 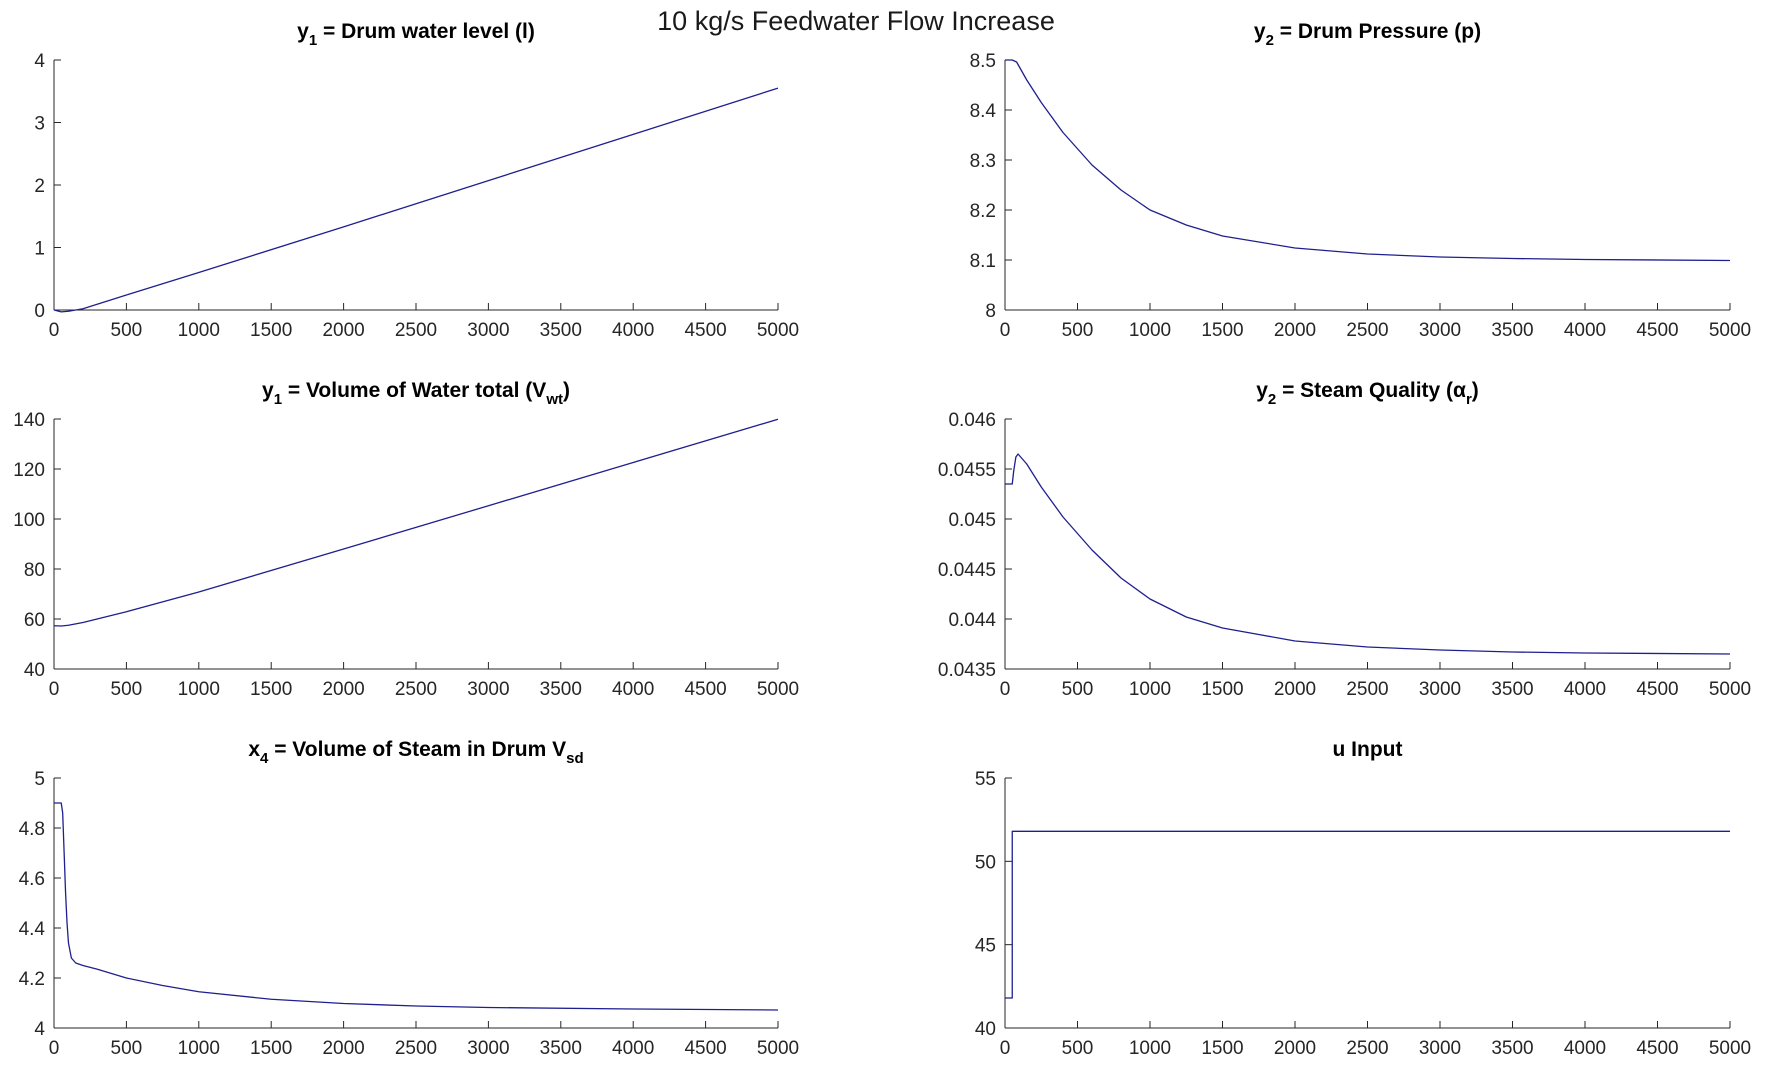 What do you see at coordinates (972, 620) in the screenshot?
I see `y-tick-label: 0.044` at bounding box center [972, 620].